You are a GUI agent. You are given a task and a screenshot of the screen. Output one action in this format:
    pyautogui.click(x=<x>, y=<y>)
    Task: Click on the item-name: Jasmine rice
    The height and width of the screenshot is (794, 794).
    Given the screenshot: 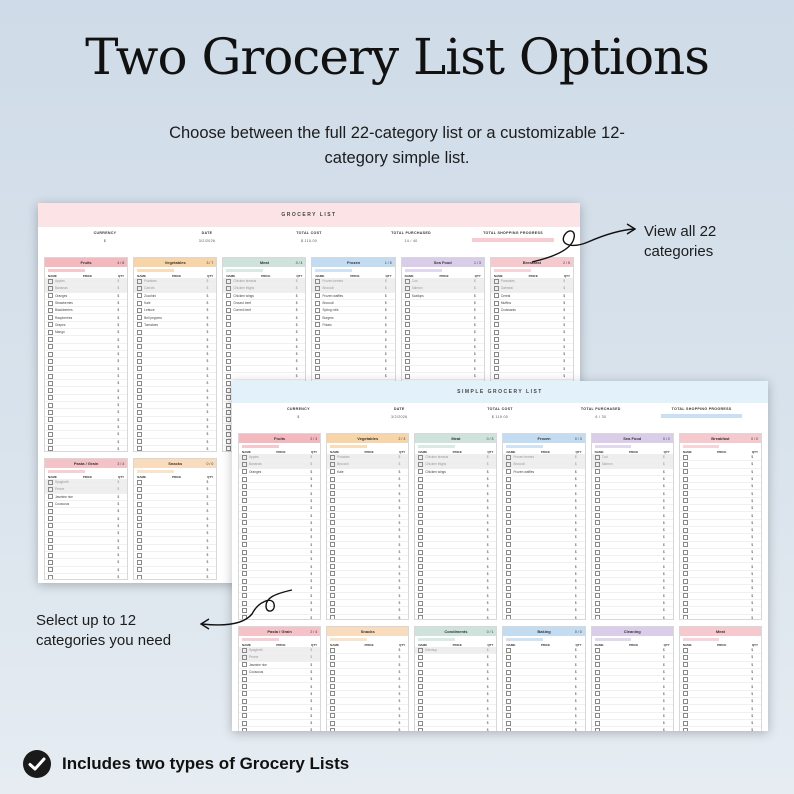 What is the action you would take?
    pyautogui.click(x=64, y=496)
    